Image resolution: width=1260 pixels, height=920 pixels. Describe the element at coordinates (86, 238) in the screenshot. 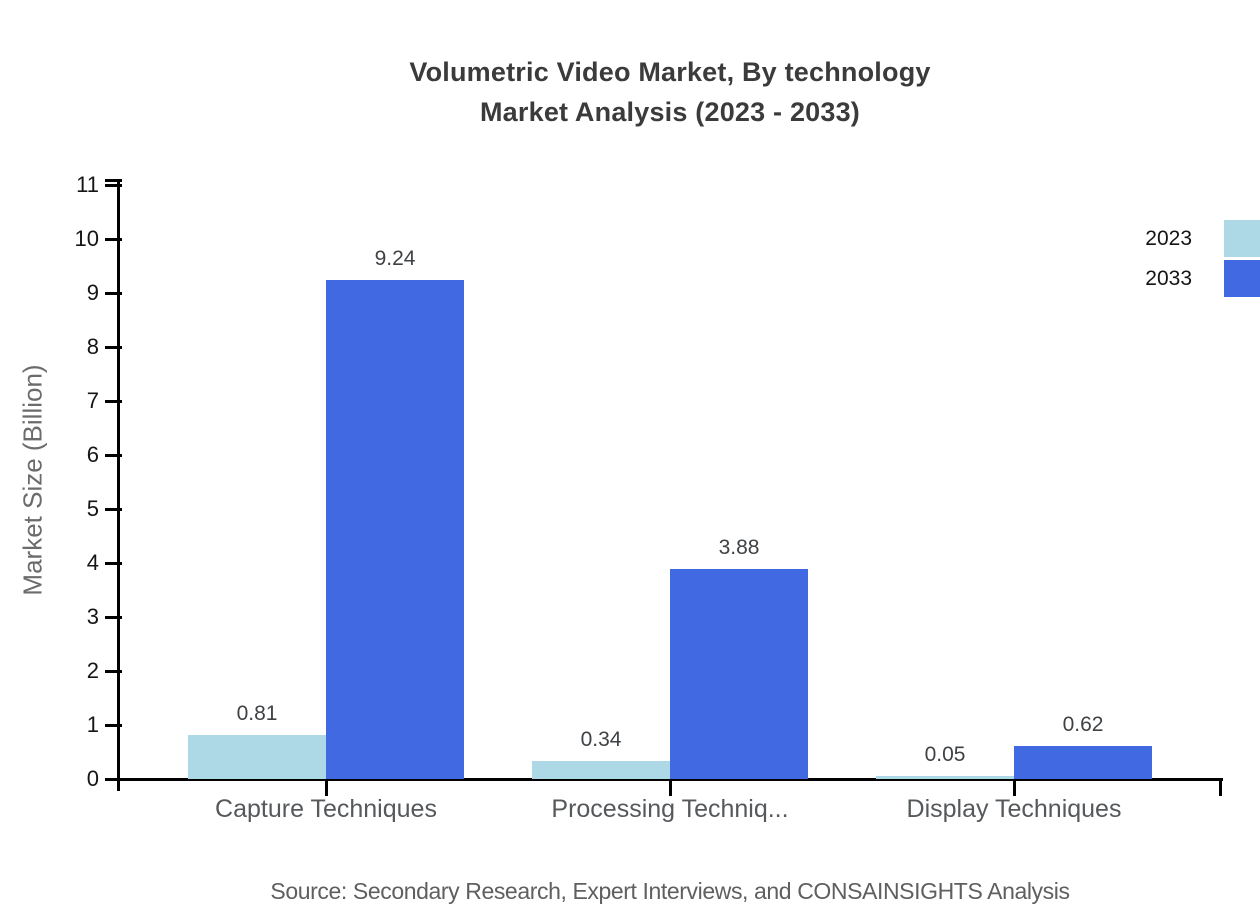

I see `y-axis-tick-label-10: 10` at that location.